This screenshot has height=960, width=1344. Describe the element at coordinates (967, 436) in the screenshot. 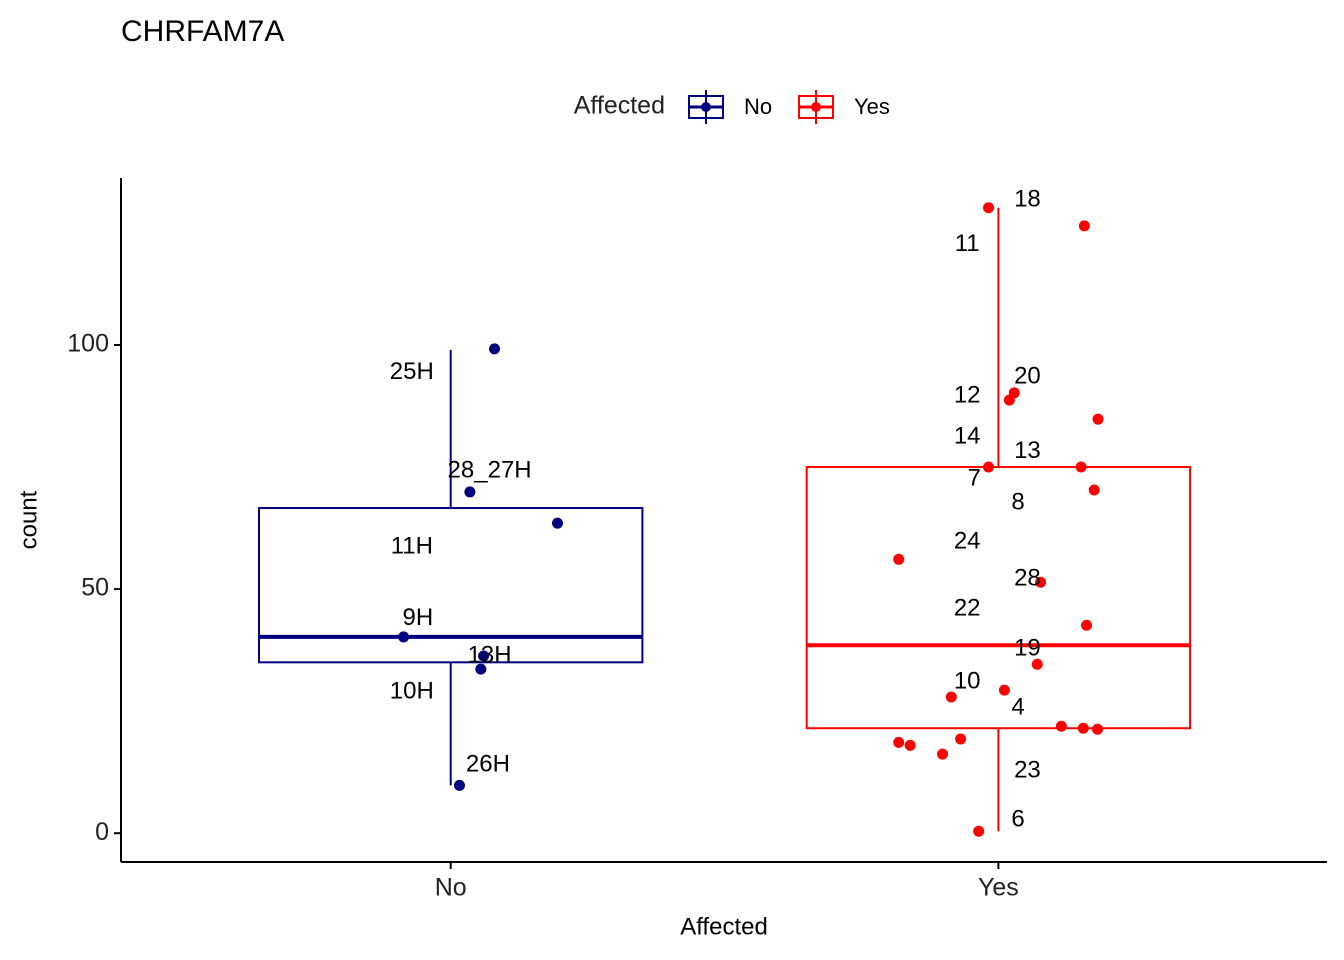

I see `point-label: 14` at that location.